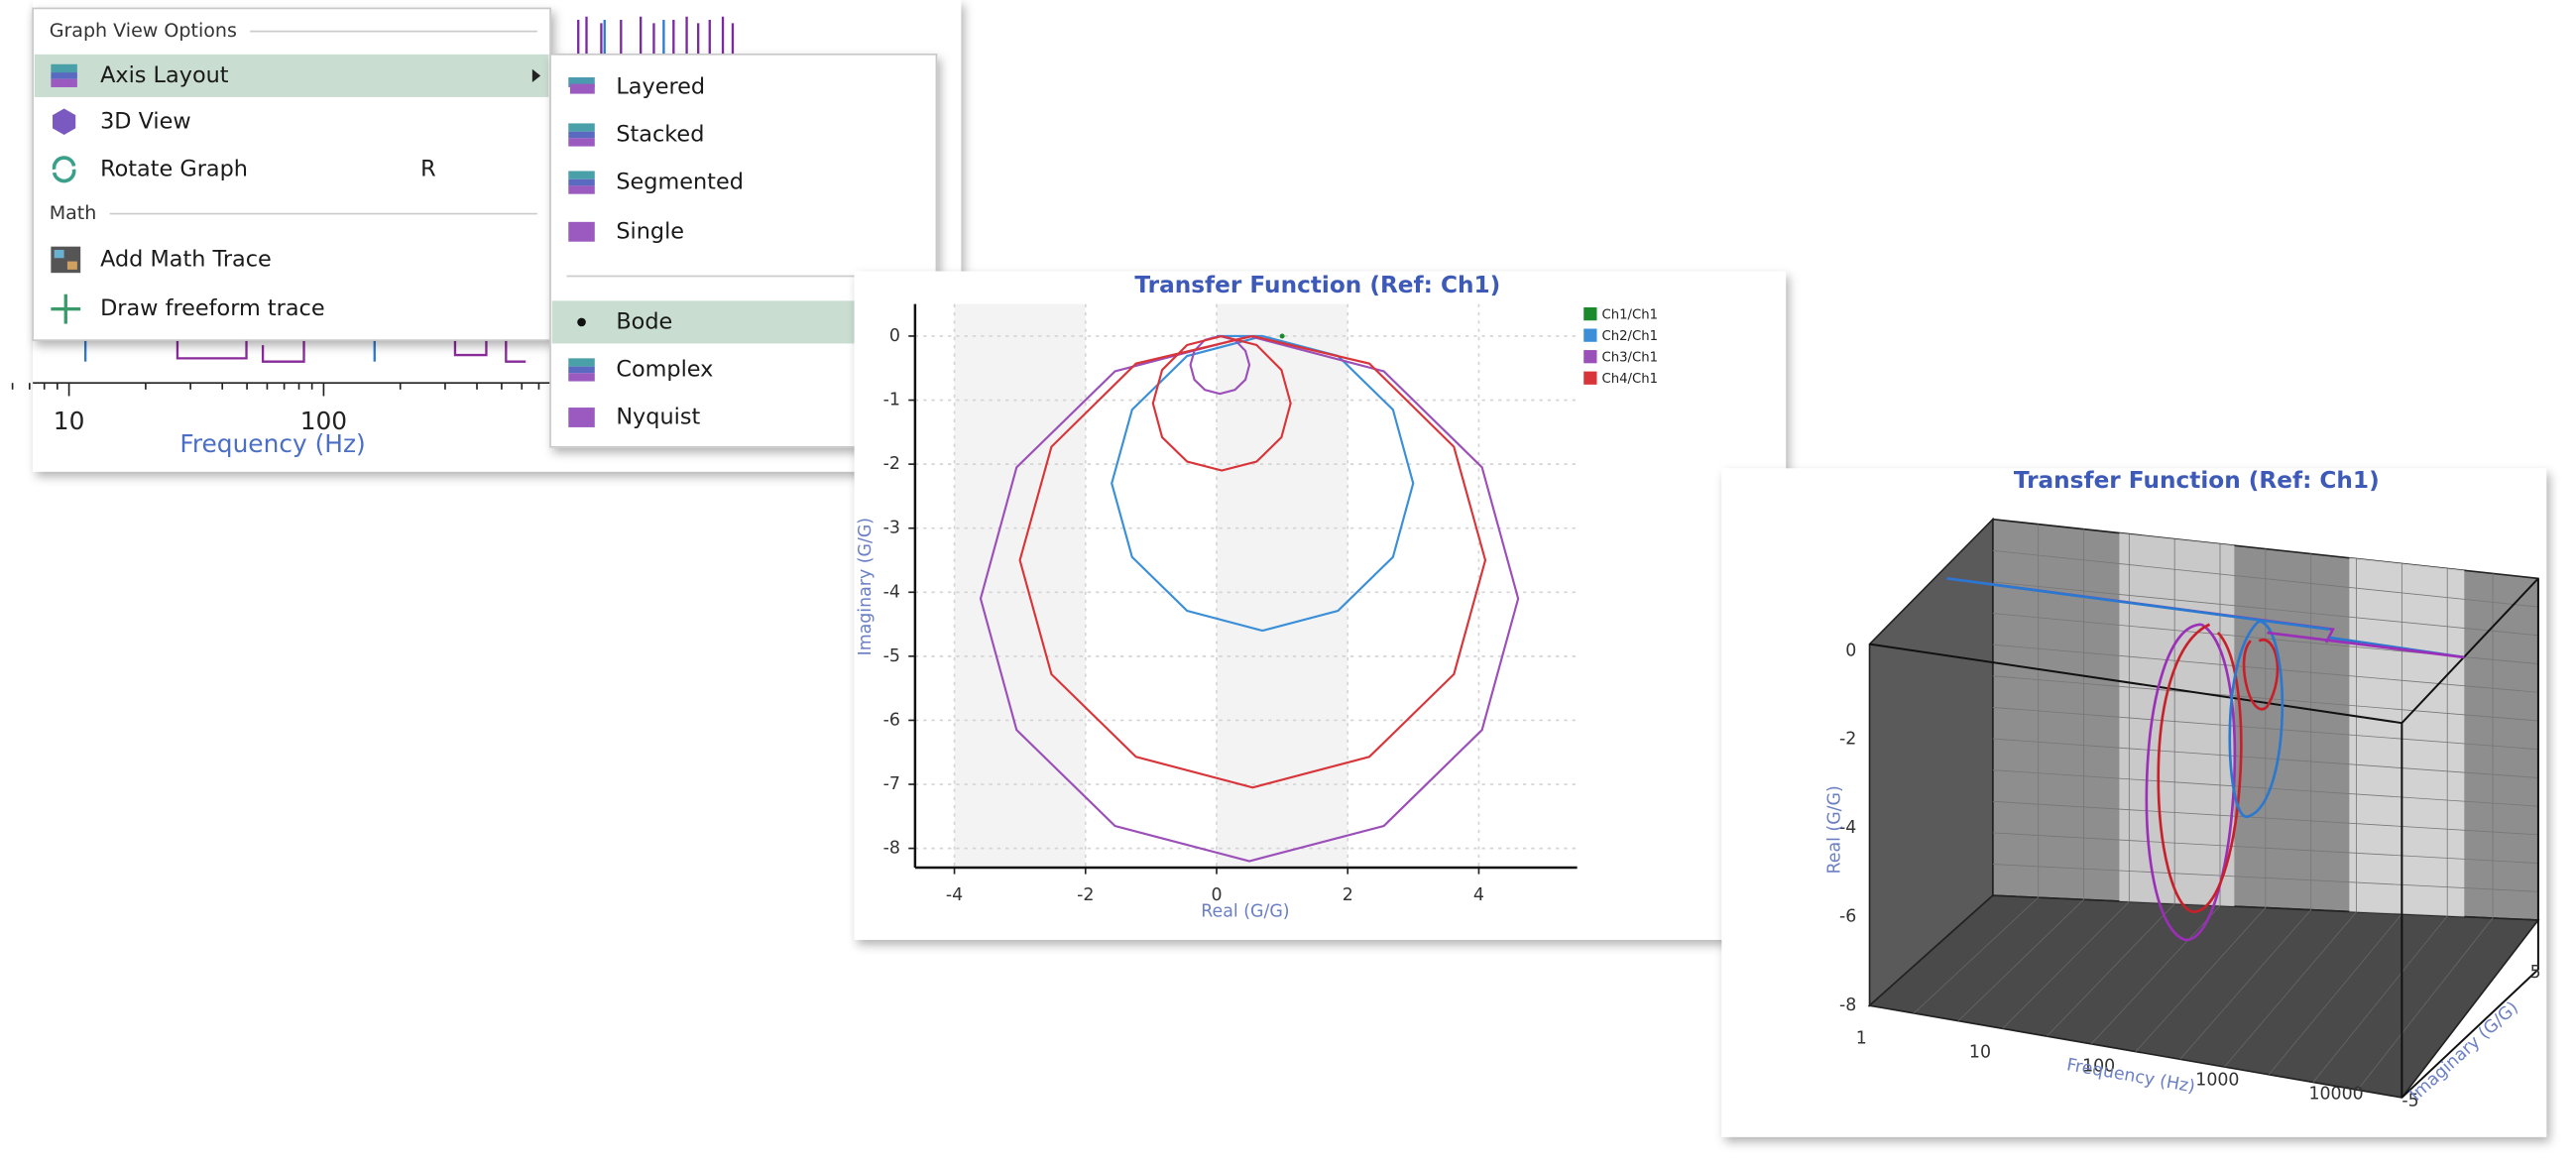  I want to click on z-axis-label: Real (G/G), so click(1835, 829).